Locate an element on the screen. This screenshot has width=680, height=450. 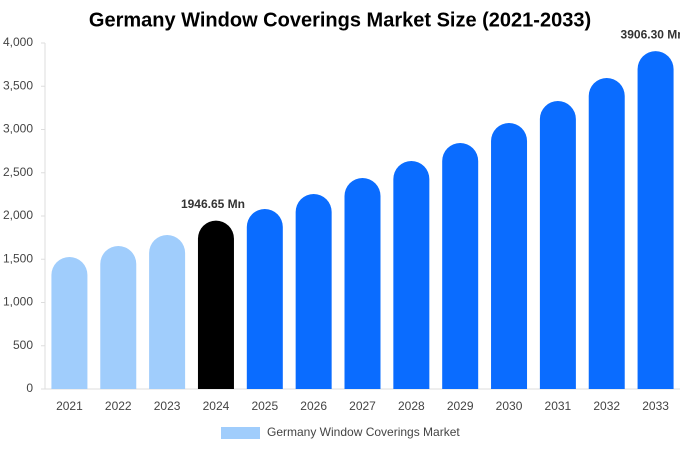
x-tick-label: 2027 is located at coordinates (362, 406).